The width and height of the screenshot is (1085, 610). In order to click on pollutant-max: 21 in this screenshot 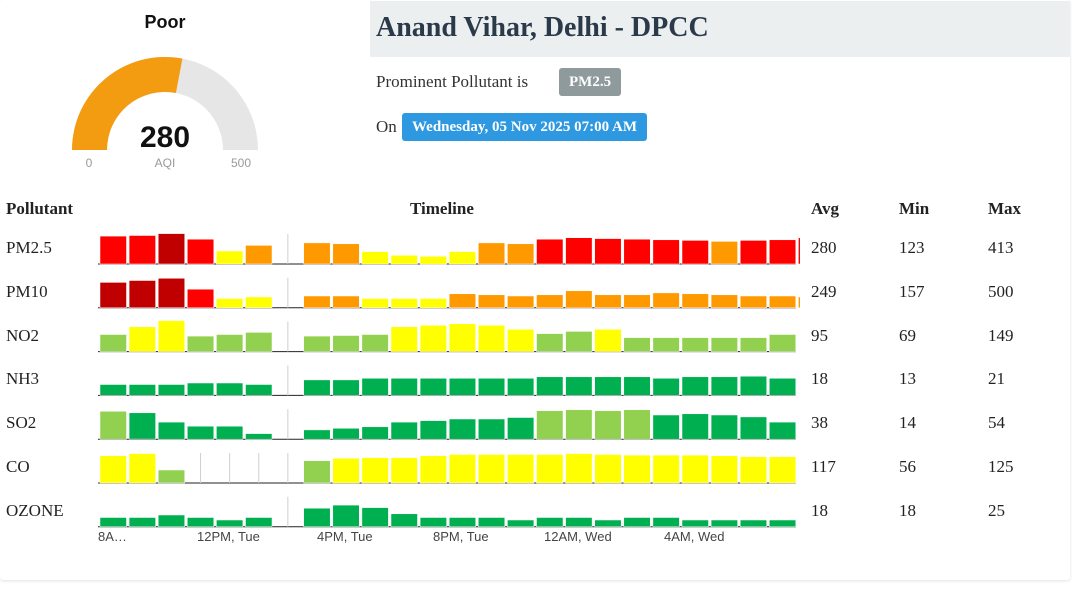, I will do `click(996, 378)`.